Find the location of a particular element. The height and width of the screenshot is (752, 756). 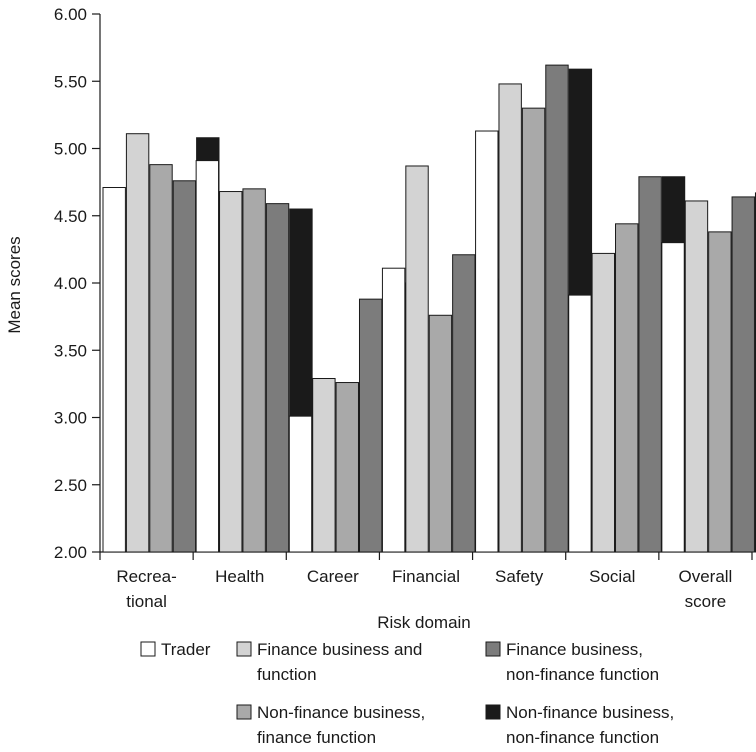

x-axis-title: Risk domain is located at coordinates (424, 622).